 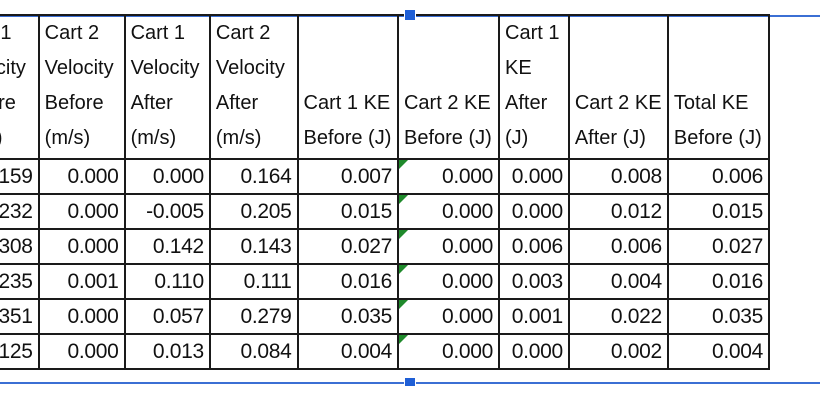 What do you see at coordinates (167, 211) in the screenshot?
I see `table-cell: -0.005` at bounding box center [167, 211].